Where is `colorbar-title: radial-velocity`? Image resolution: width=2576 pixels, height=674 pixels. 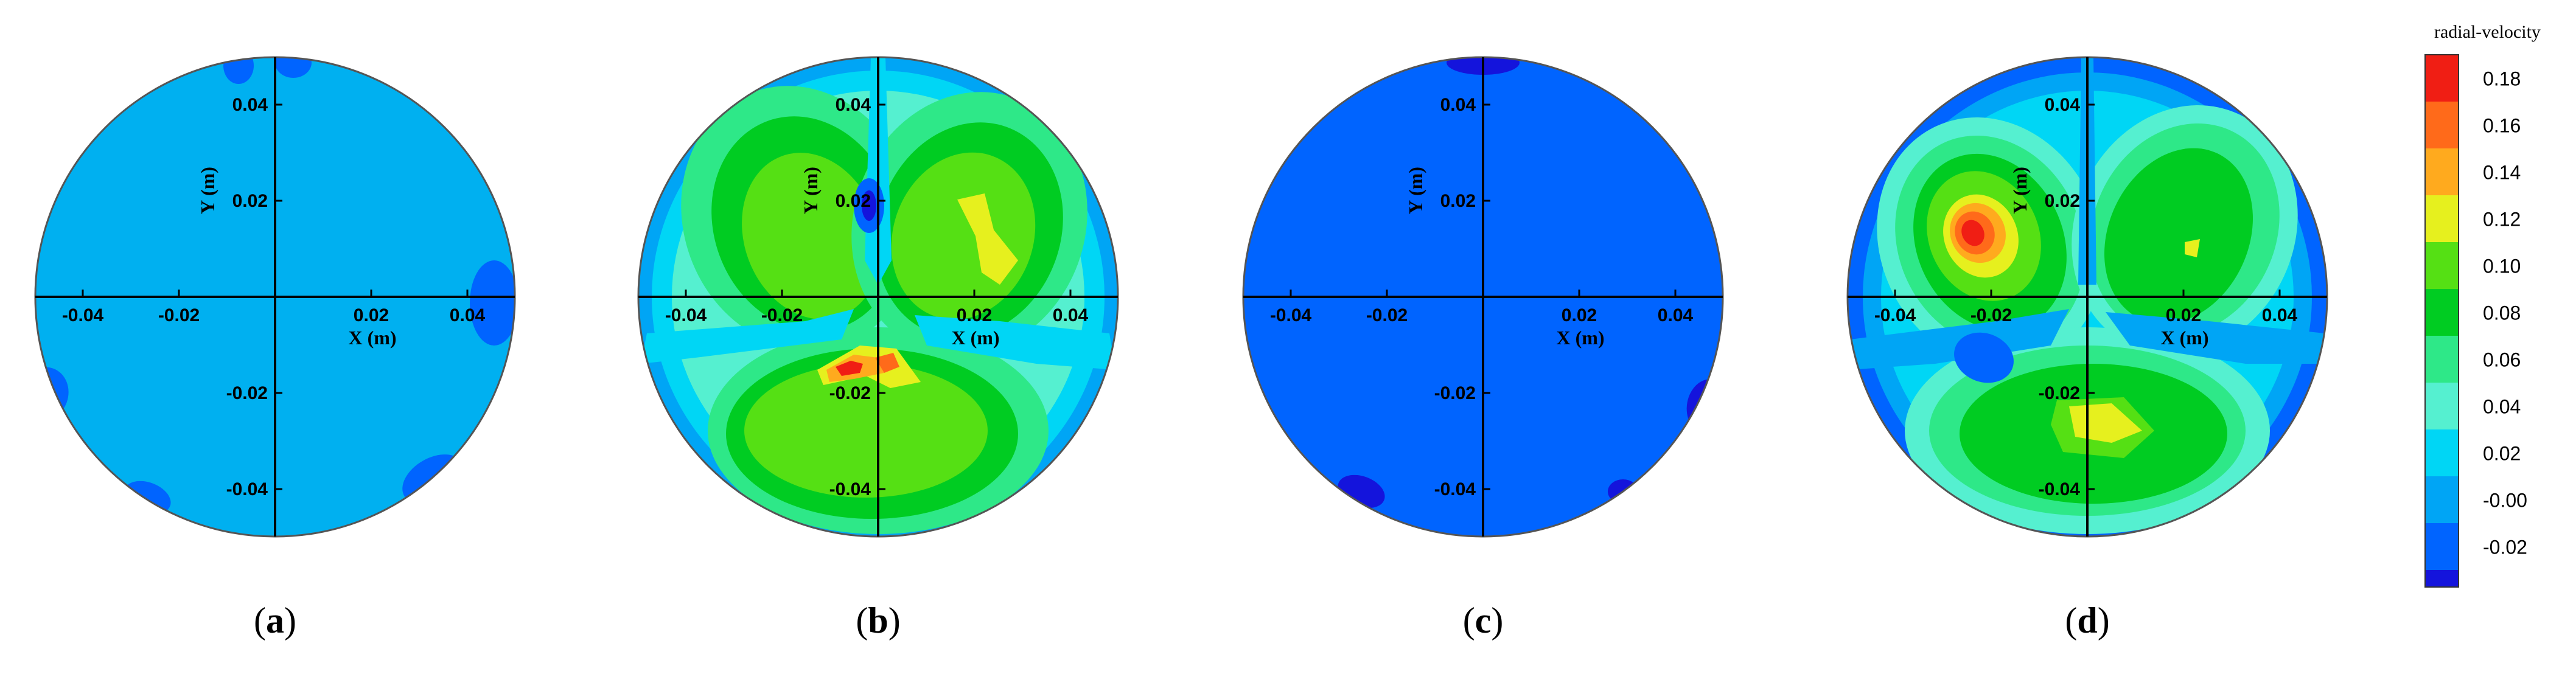 colorbar-title: radial-velocity is located at coordinates (2487, 32).